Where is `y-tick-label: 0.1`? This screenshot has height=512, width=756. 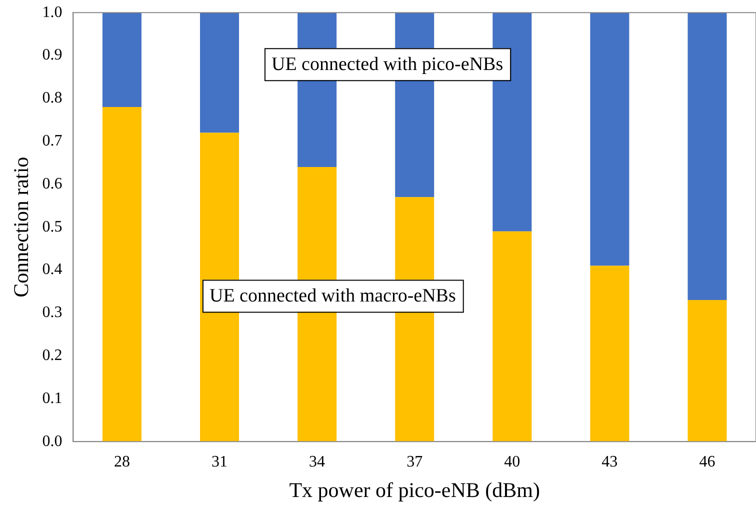
y-tick-label: 0.1 is located at coordinates (52, 398).